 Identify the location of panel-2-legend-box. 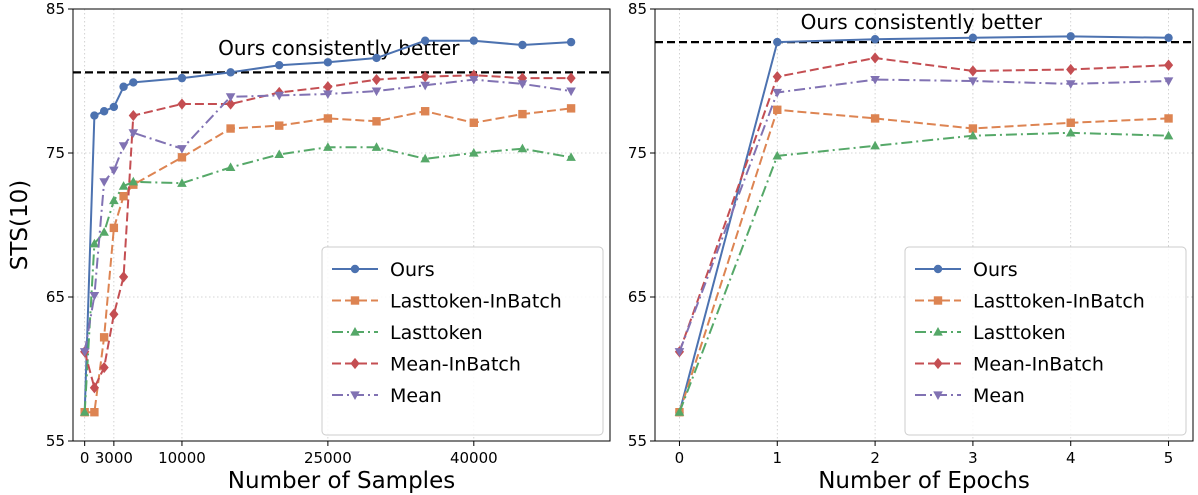
(1045, 341).